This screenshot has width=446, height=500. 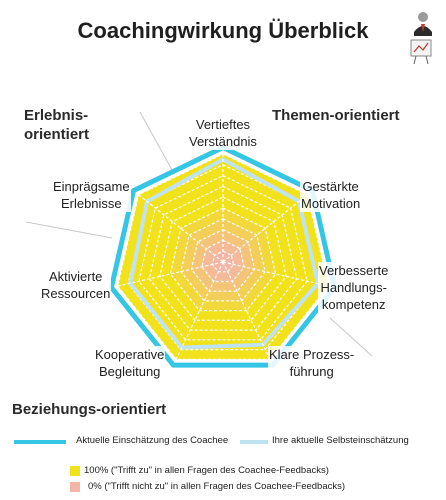 I want to click on axis-label-2-line-2: kompetenz, so click(x=353, y=304).